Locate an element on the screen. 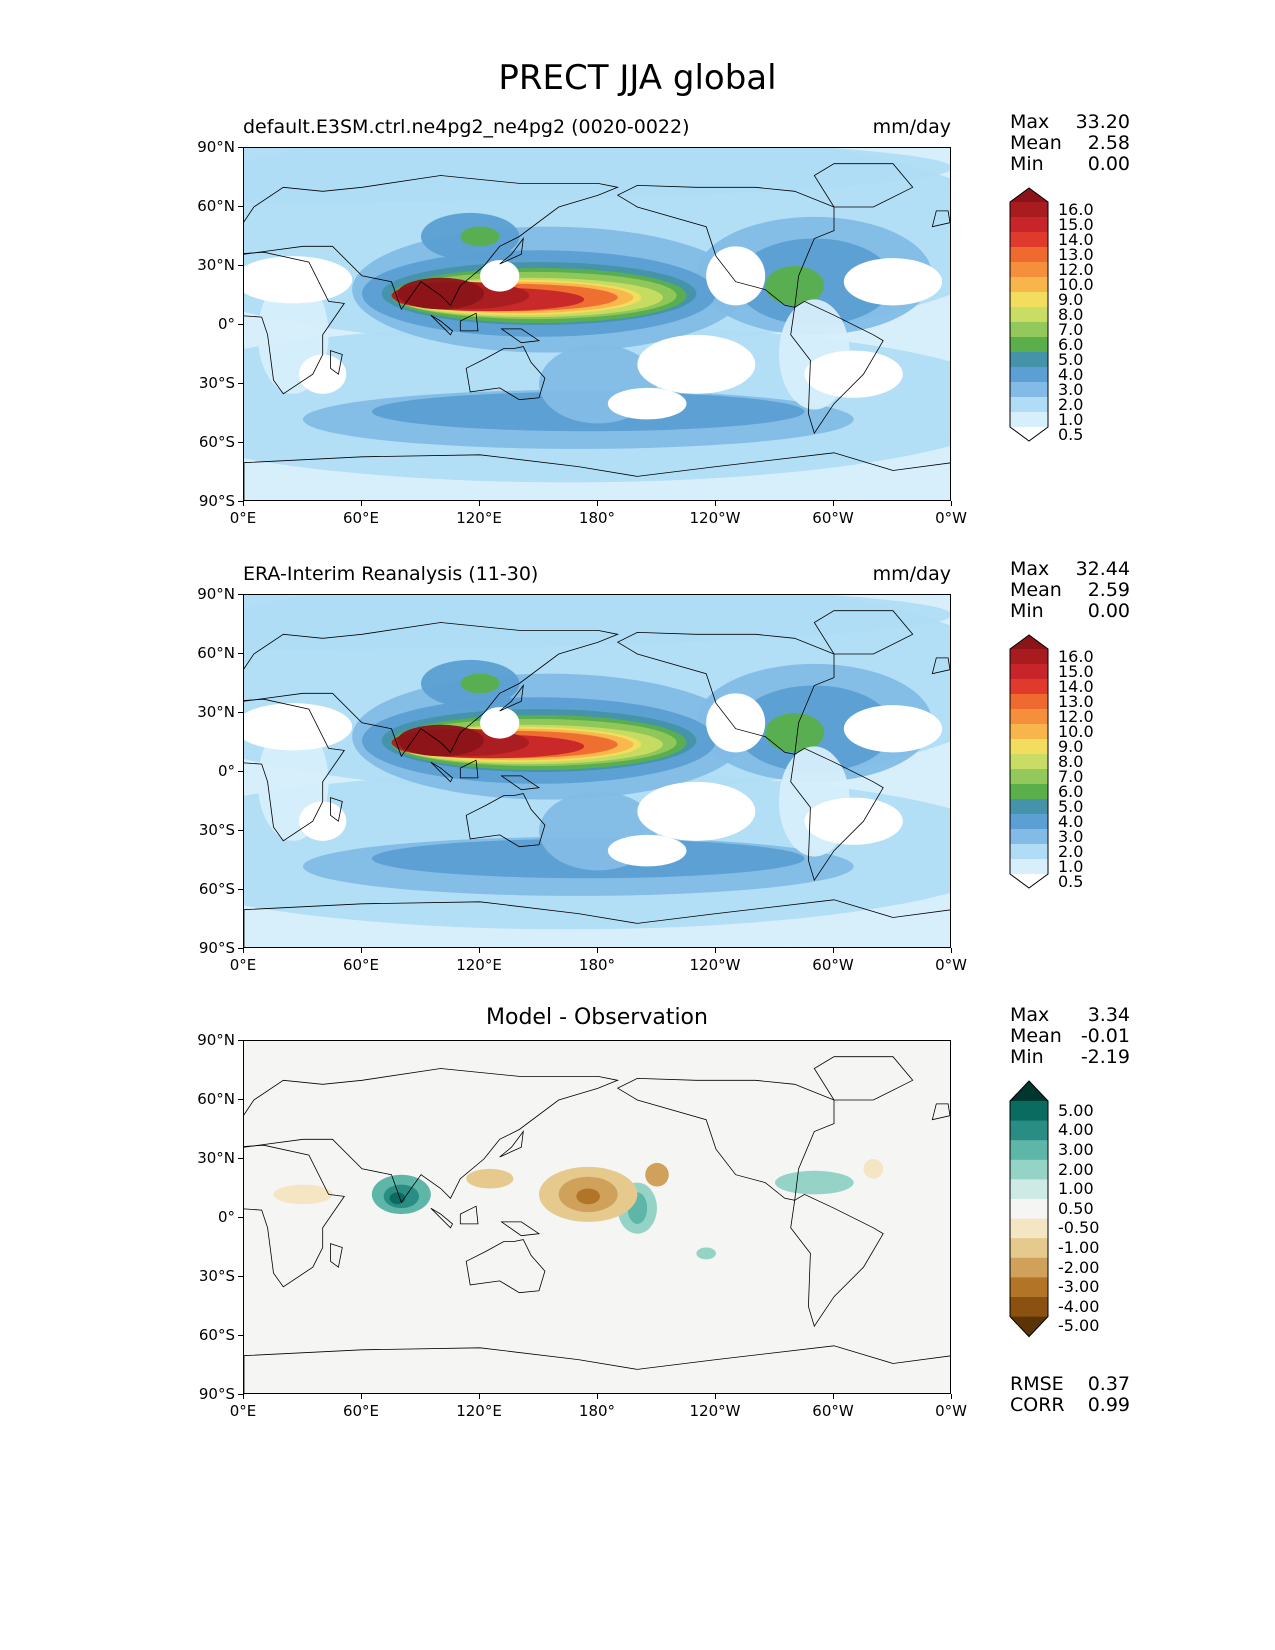 The image size is (1275, 1650). colorbar-label: 4.00 is located at coordinates (1076, 1130).